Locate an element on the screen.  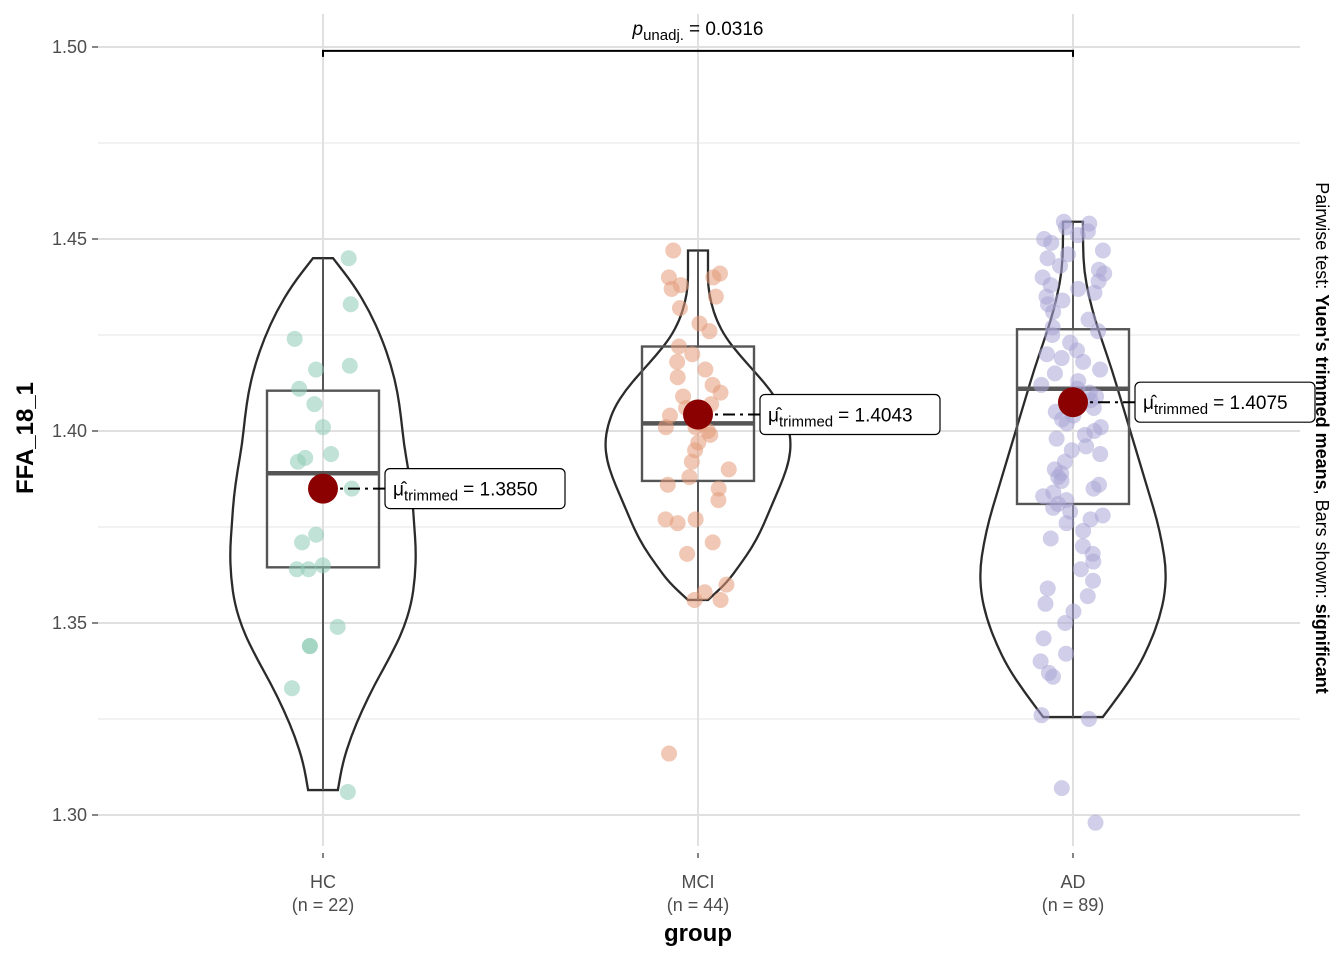
mean-value: = 1.3850 is located at coordinates (500, 490).